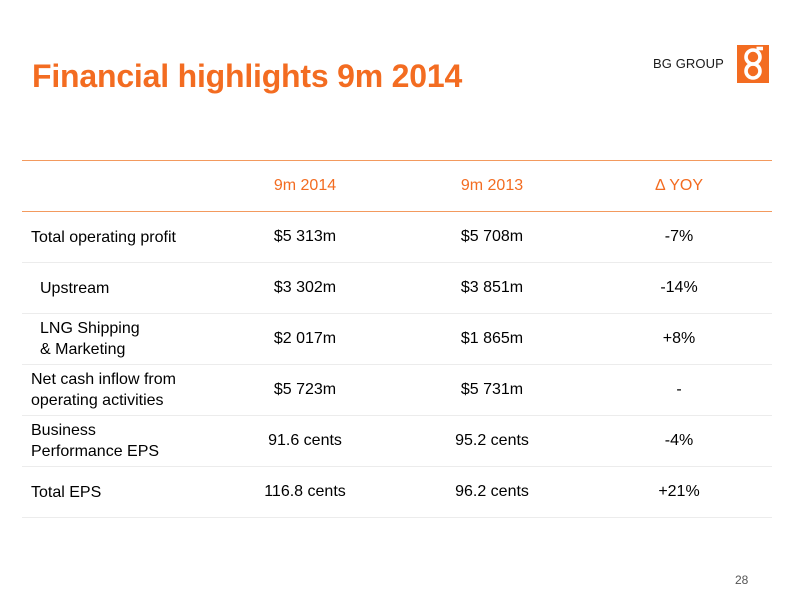  I want to click on row-label: Upstream, so click(117, 288).